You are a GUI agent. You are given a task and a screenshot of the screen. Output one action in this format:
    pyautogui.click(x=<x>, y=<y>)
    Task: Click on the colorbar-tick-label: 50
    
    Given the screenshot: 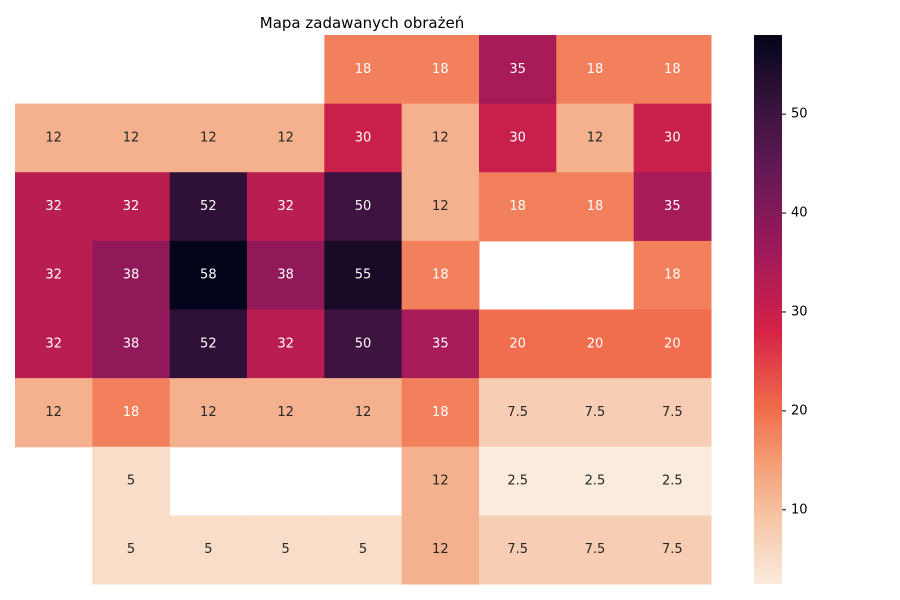 What is the action you would take?
    pyautogui.click(x=799, y=114)
    